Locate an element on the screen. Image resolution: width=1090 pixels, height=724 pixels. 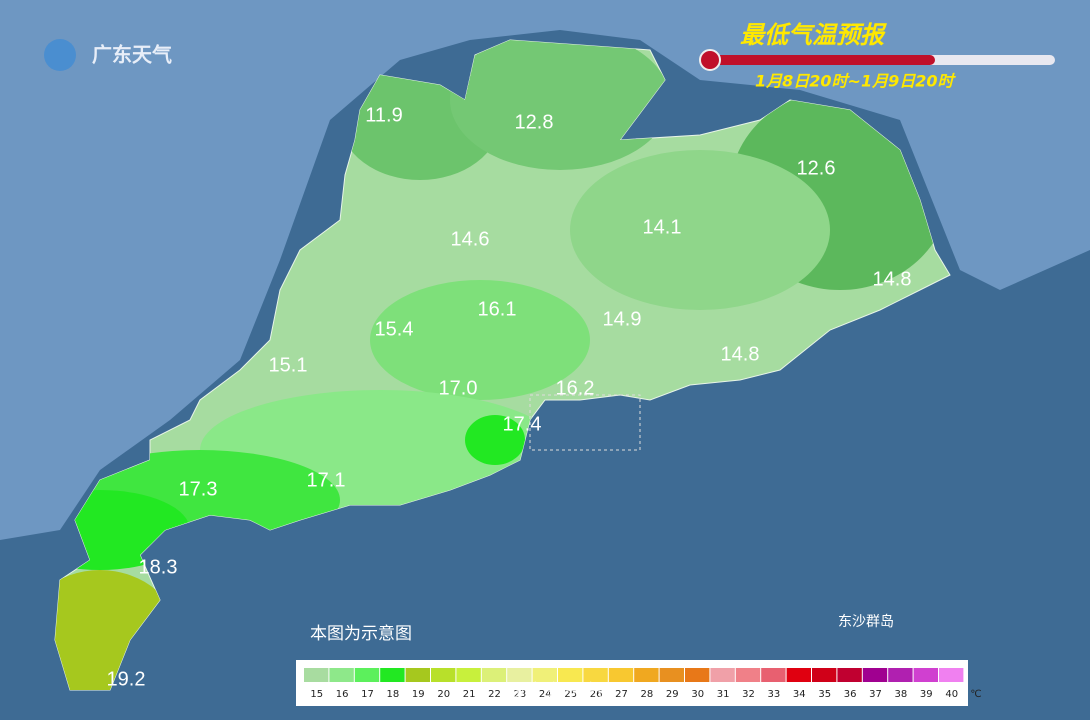
temp-label: 11.9 is located at coordinates (383, 115).